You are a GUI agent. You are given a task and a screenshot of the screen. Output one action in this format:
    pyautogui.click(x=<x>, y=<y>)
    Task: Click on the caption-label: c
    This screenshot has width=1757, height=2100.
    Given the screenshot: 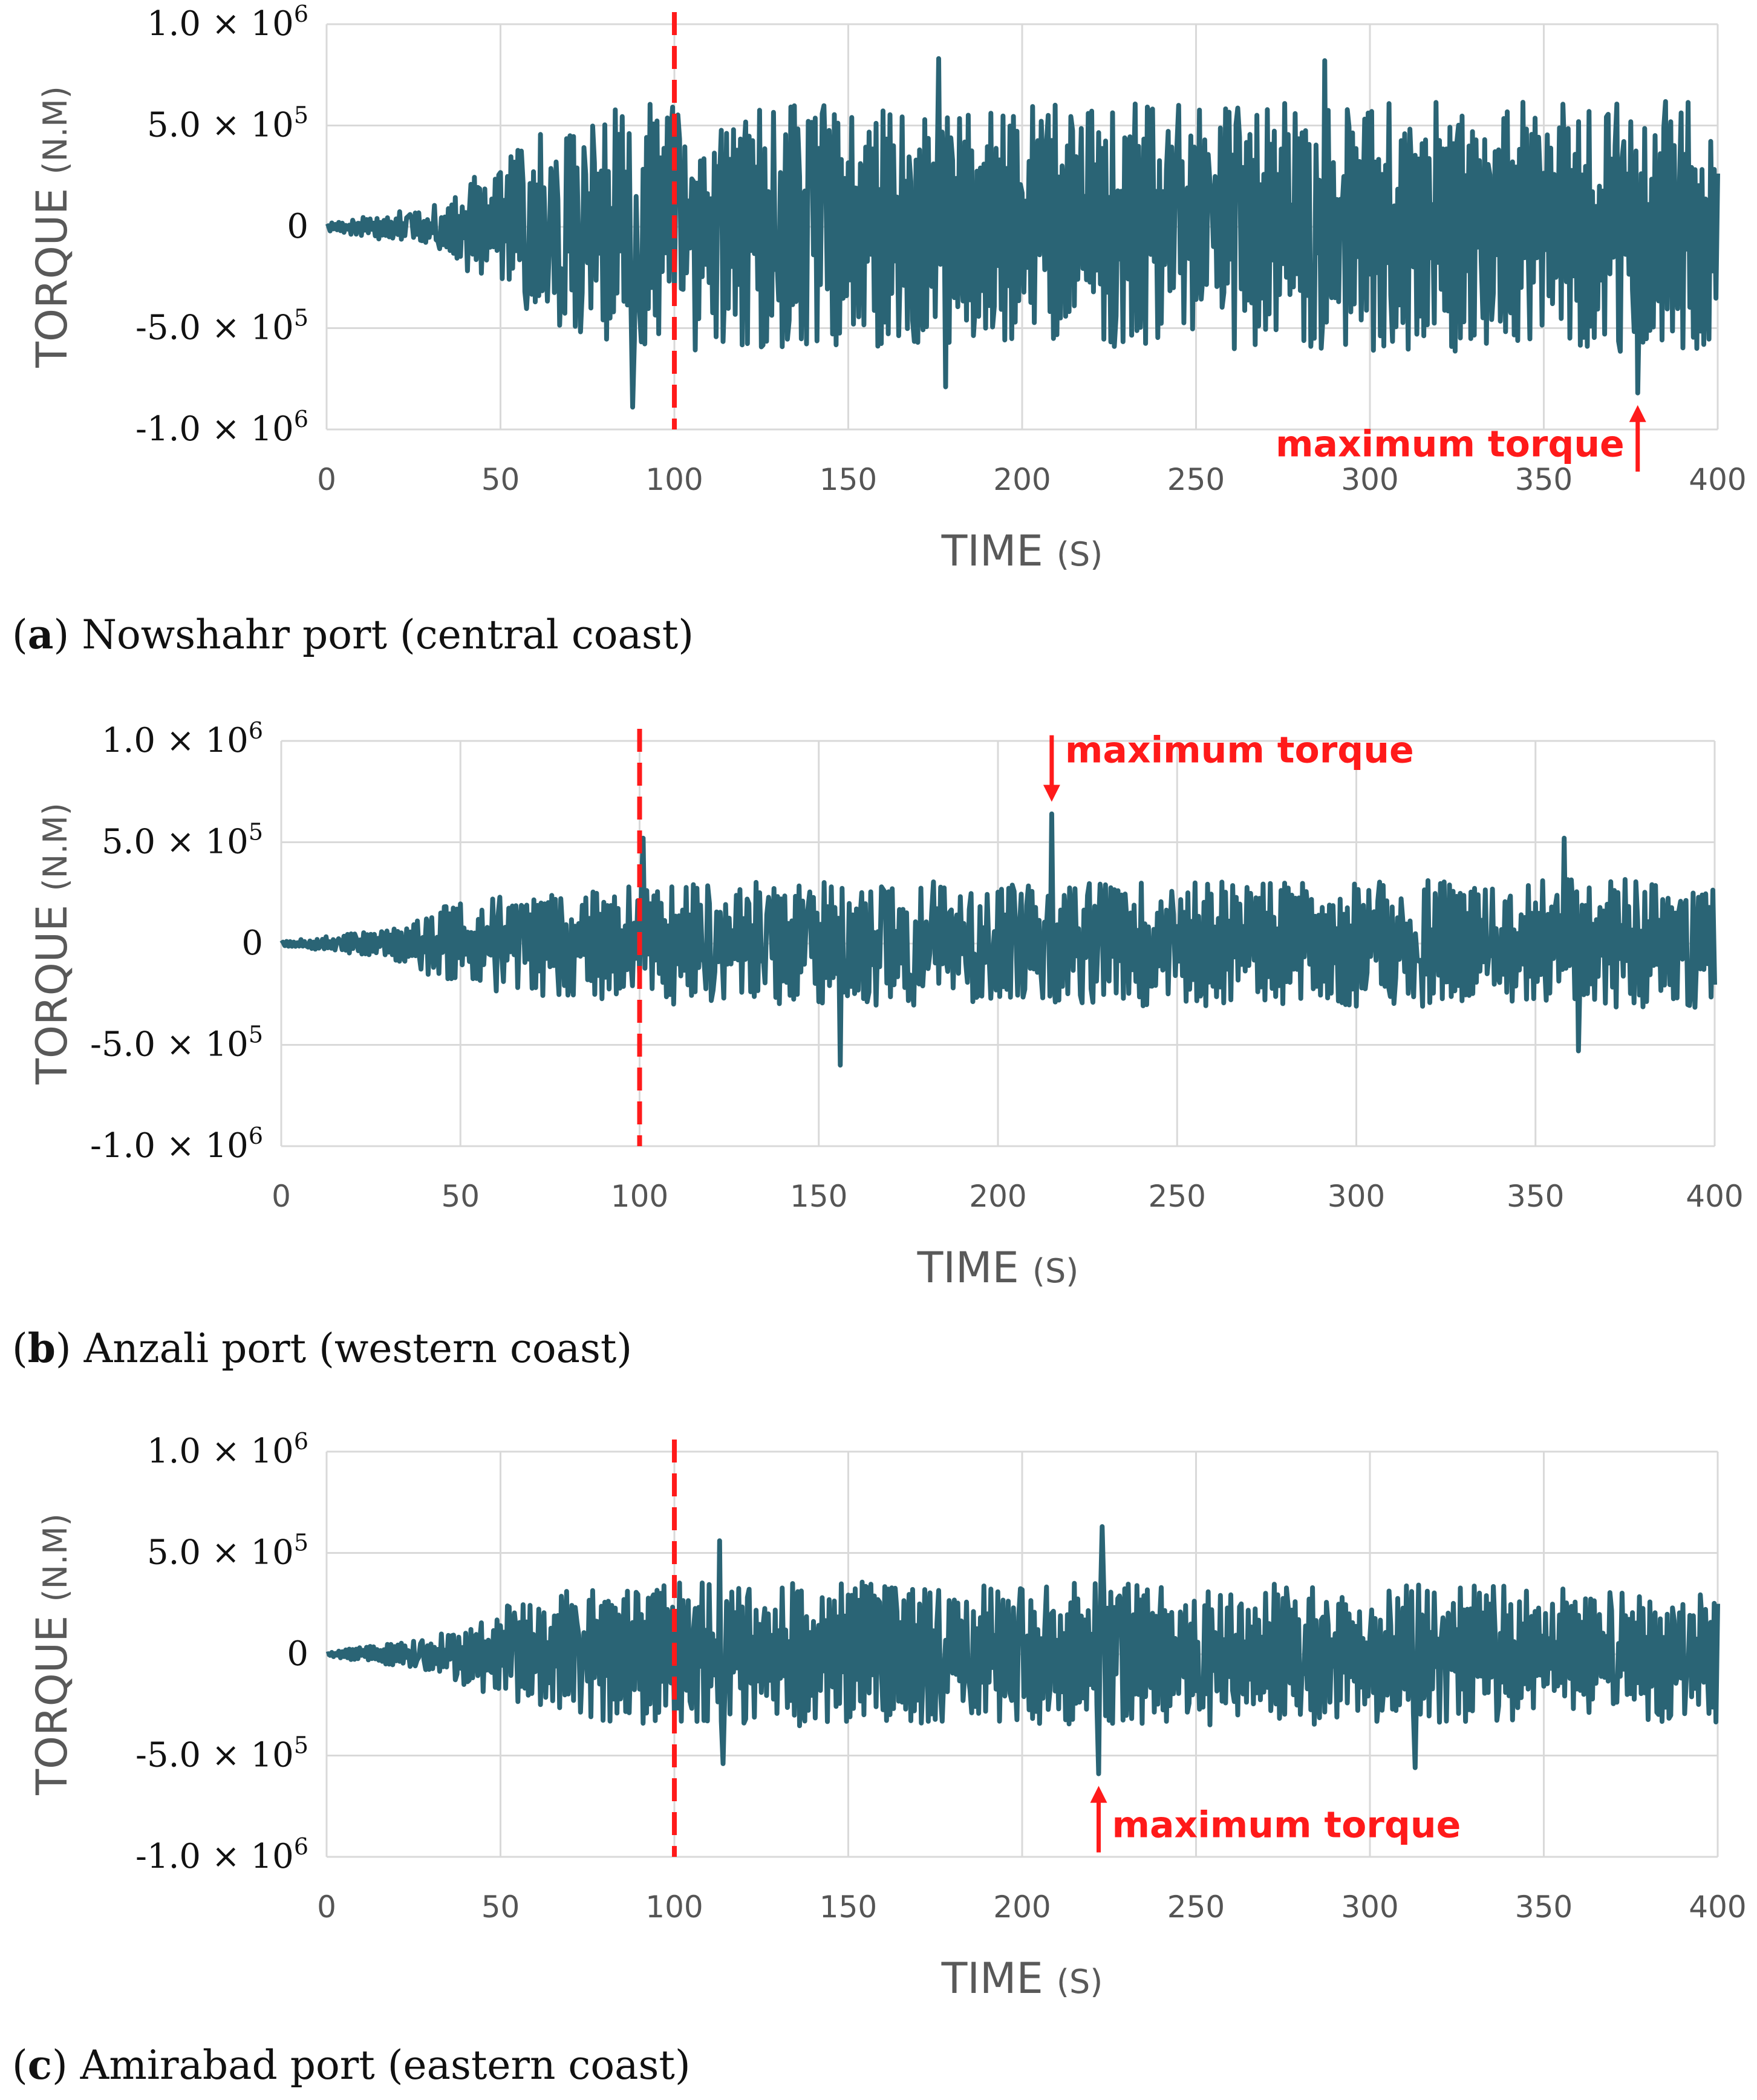 What is the action you would take?
    pyautogui.click(x=39, y=2065)
    